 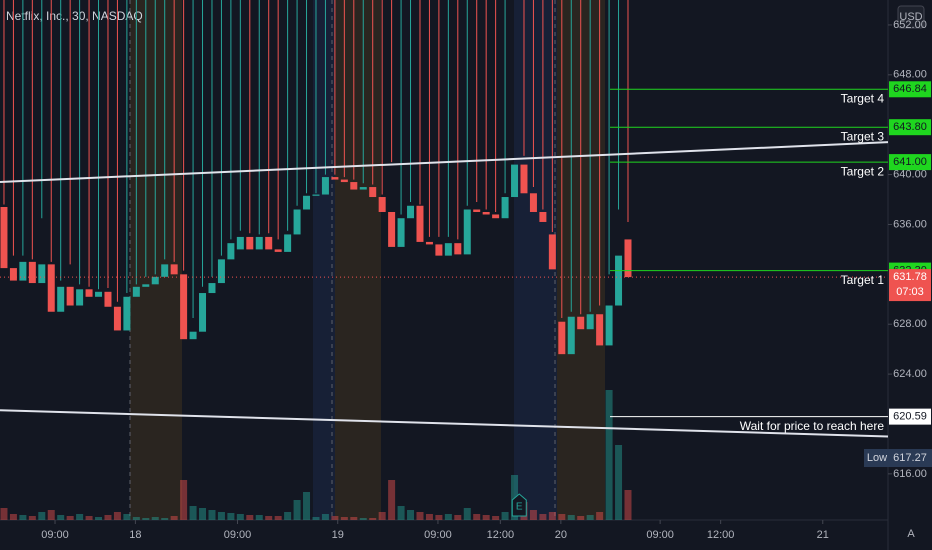 I want to click on low-tag, so click(x=898, y=458).